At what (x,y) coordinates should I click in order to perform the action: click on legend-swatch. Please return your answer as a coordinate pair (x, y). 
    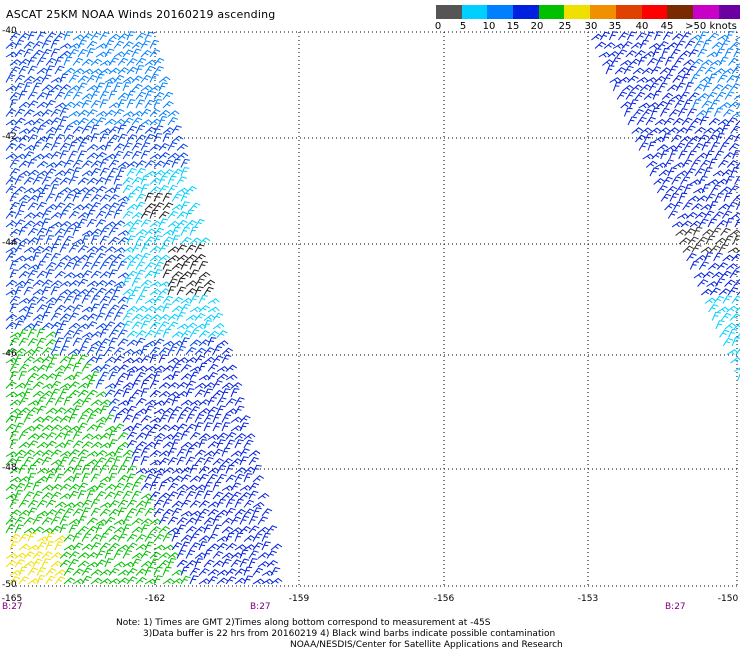
    Looking at the image, I should click on (603, 12).